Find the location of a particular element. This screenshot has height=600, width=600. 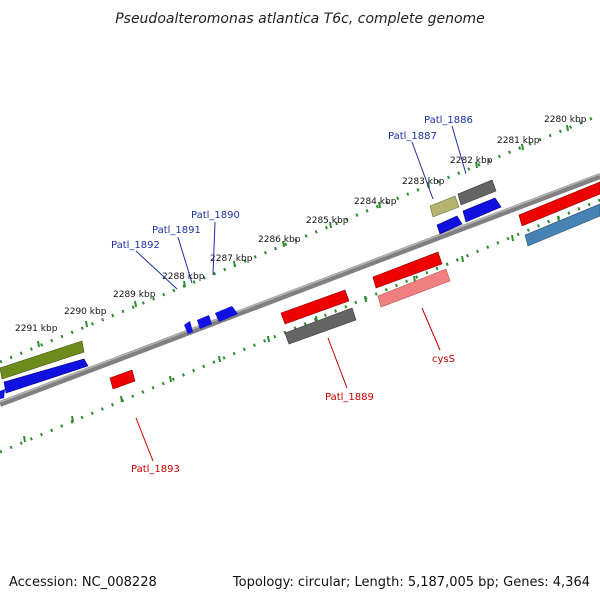

gene-blue-edge is located at coordinates (2, 394).